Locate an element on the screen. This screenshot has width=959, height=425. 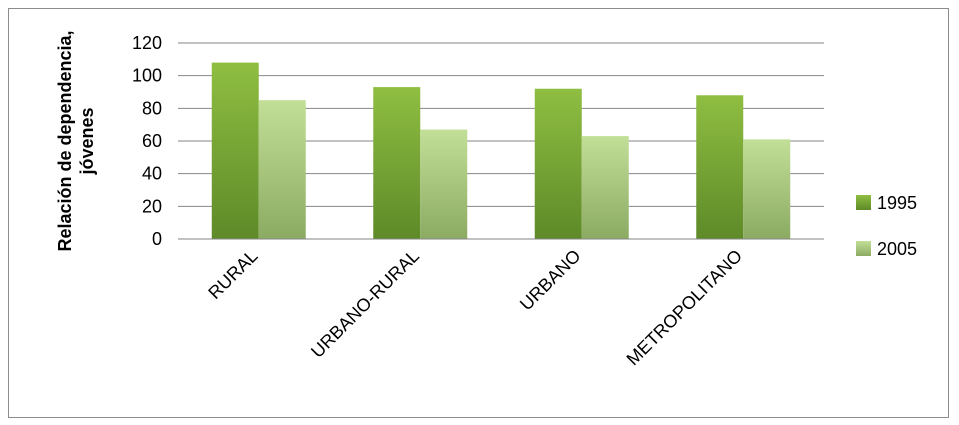
bar-2005-urbano-rural is located at coordinates (444, 184).